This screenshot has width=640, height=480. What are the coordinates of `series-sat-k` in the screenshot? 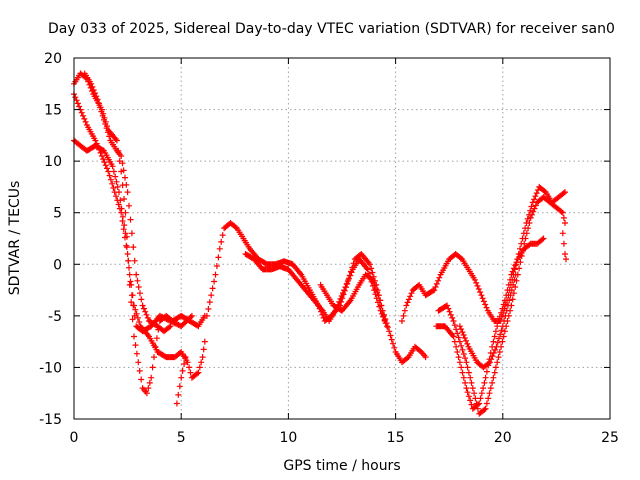 It's located at (501, 305).